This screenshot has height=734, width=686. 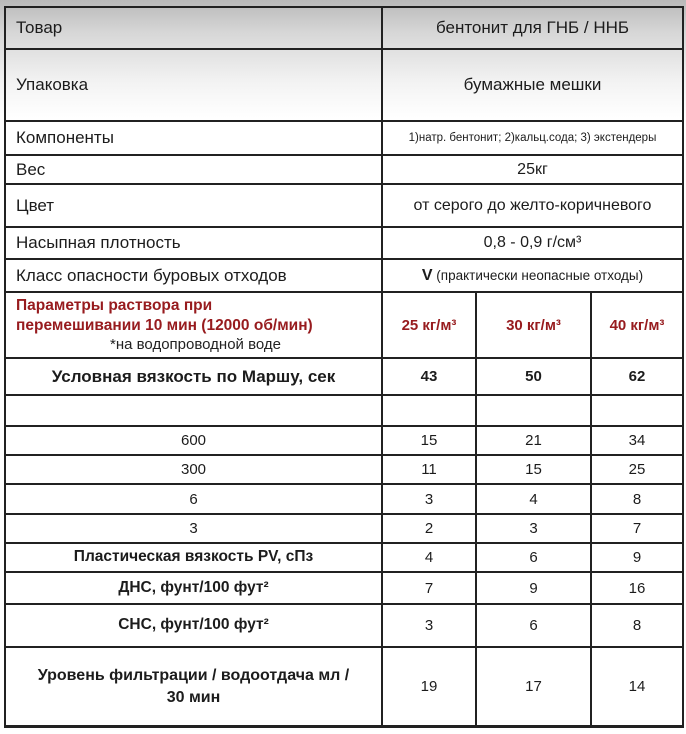 What do you see at coordinates (193, 529) in the screenshot?
I see `rpm-3-label: 3` at bounding box center [193, 529].